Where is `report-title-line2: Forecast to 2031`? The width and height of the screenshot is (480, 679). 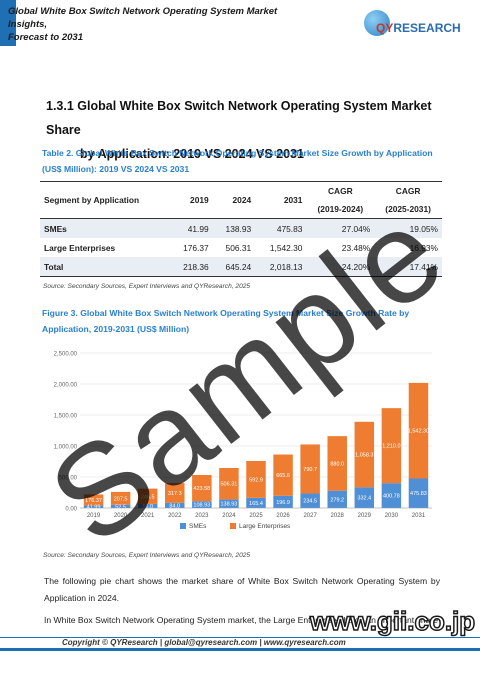 report-title-line2: Forecast to 2031 is located at coordinates (45, 37).